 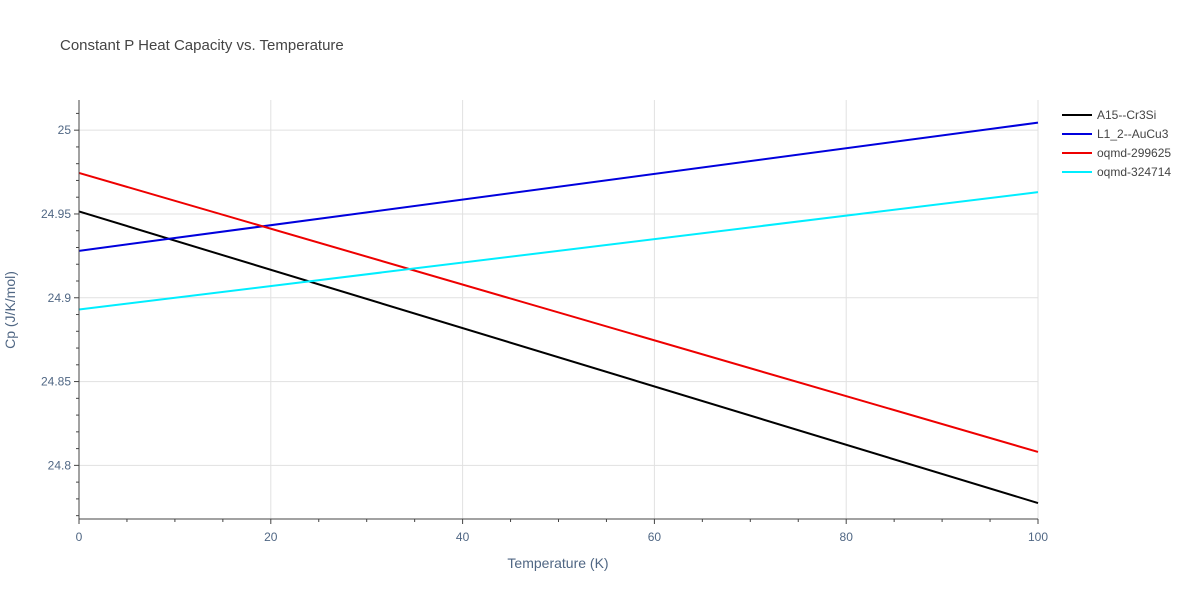 What do you see at coordinates (202, 45) in the screenshot?
I see `chart-title: Constant P Heat Capacity vs. Temperature` at bounding box center [202, 45].